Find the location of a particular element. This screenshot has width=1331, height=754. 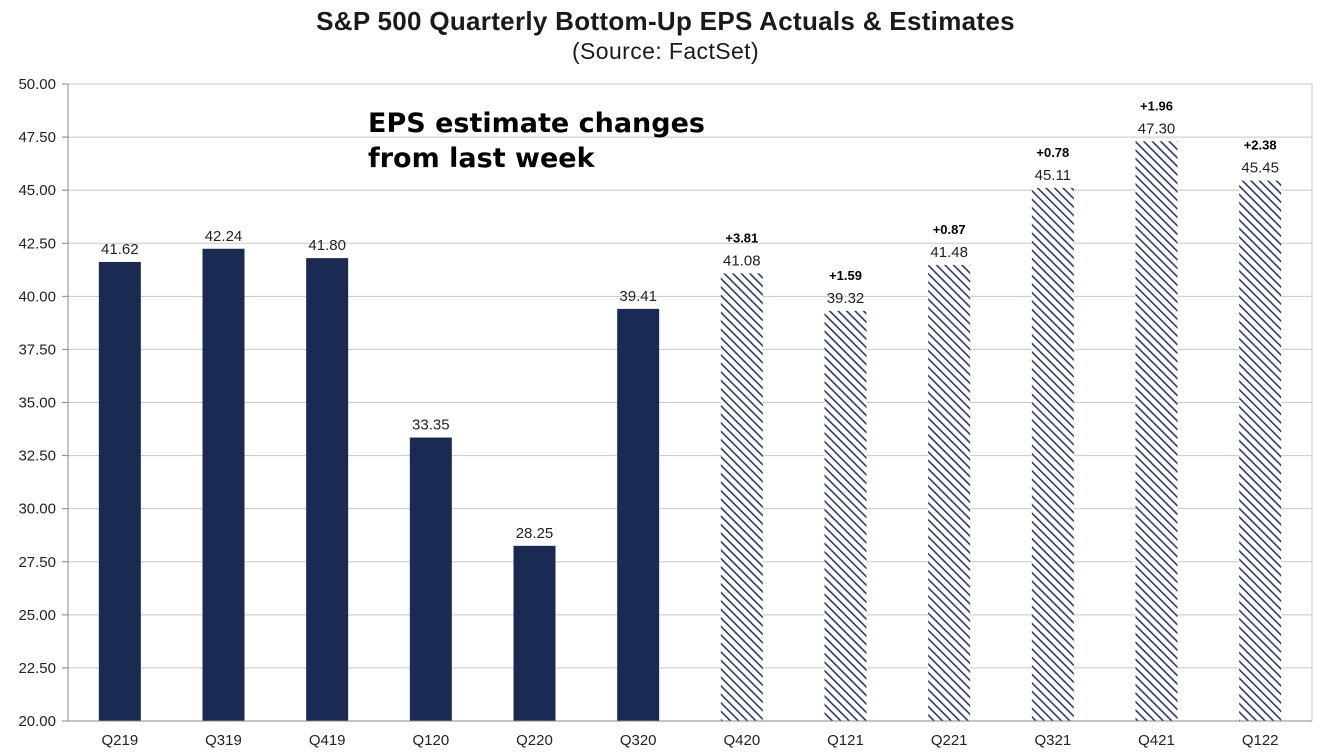

value-label: 41.62 is located at coordinates (120, 249).